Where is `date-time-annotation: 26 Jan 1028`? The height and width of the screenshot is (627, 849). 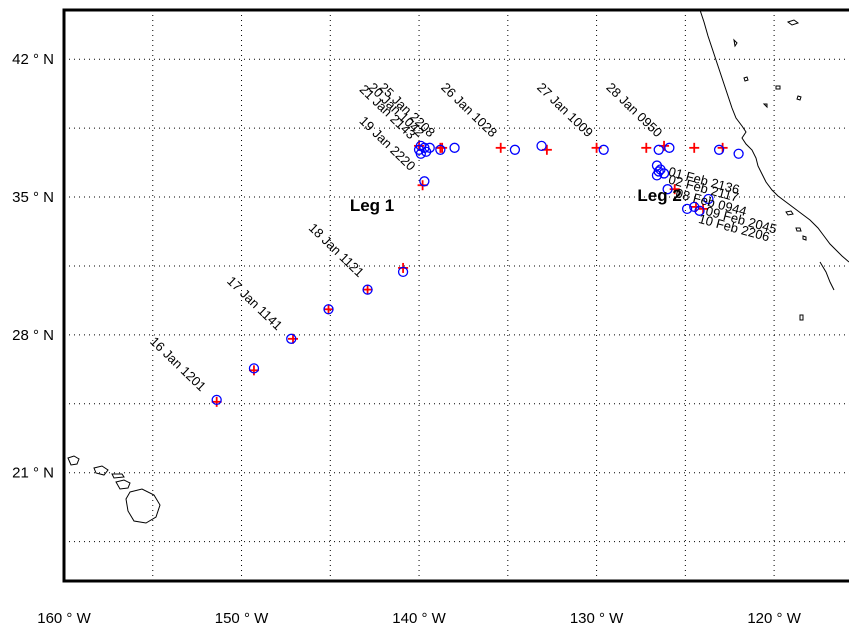 date-time-annotation: 26 Jan 1028 is located at coordinates (469, 110).